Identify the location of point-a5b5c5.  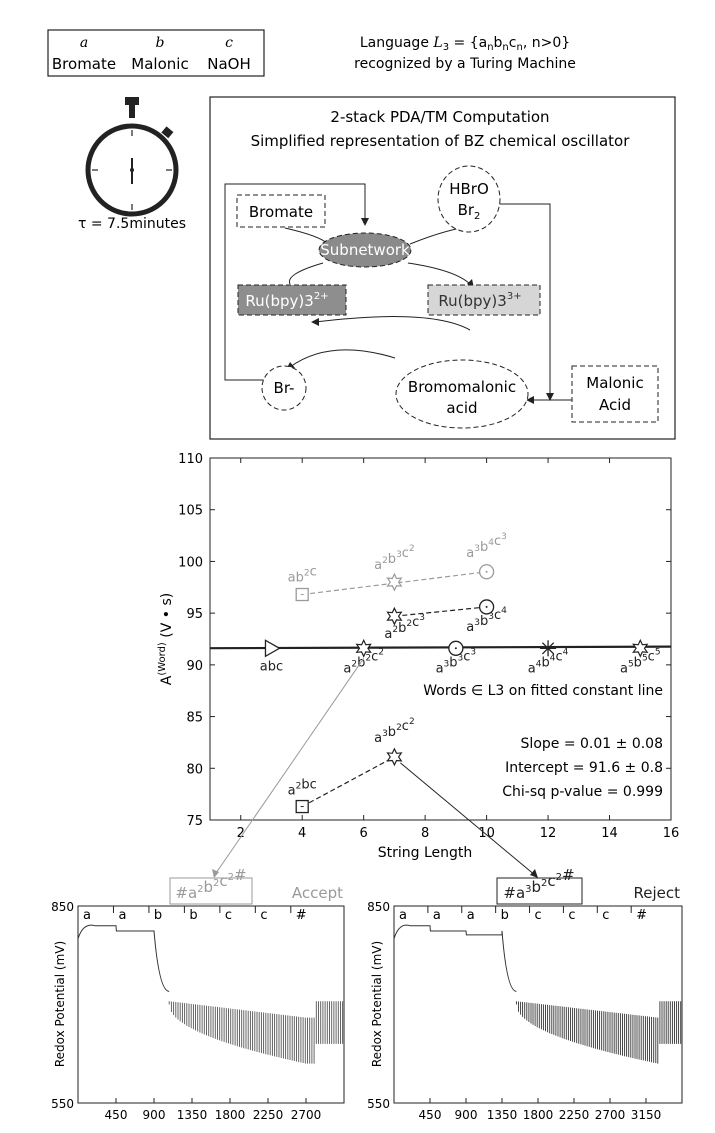
(640, 648).